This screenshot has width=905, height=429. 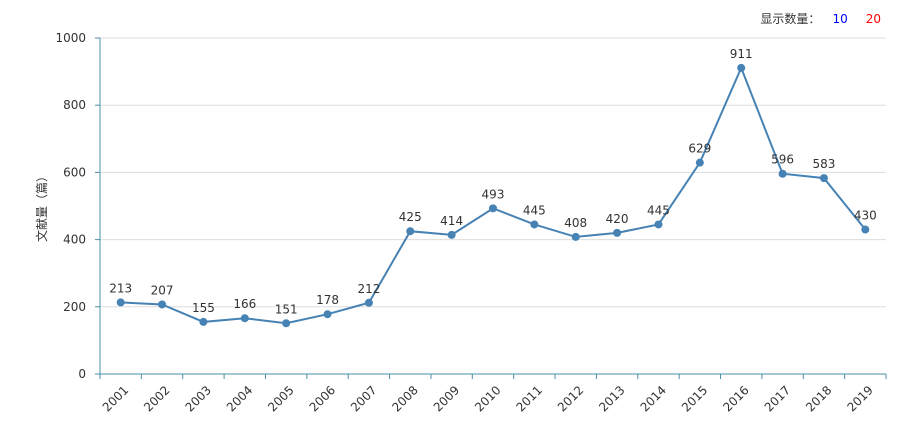 What do you see at coordinates (74, 172) in the screenshot?
I see `y-tick-label: 600` at bounding box center [74, 172].